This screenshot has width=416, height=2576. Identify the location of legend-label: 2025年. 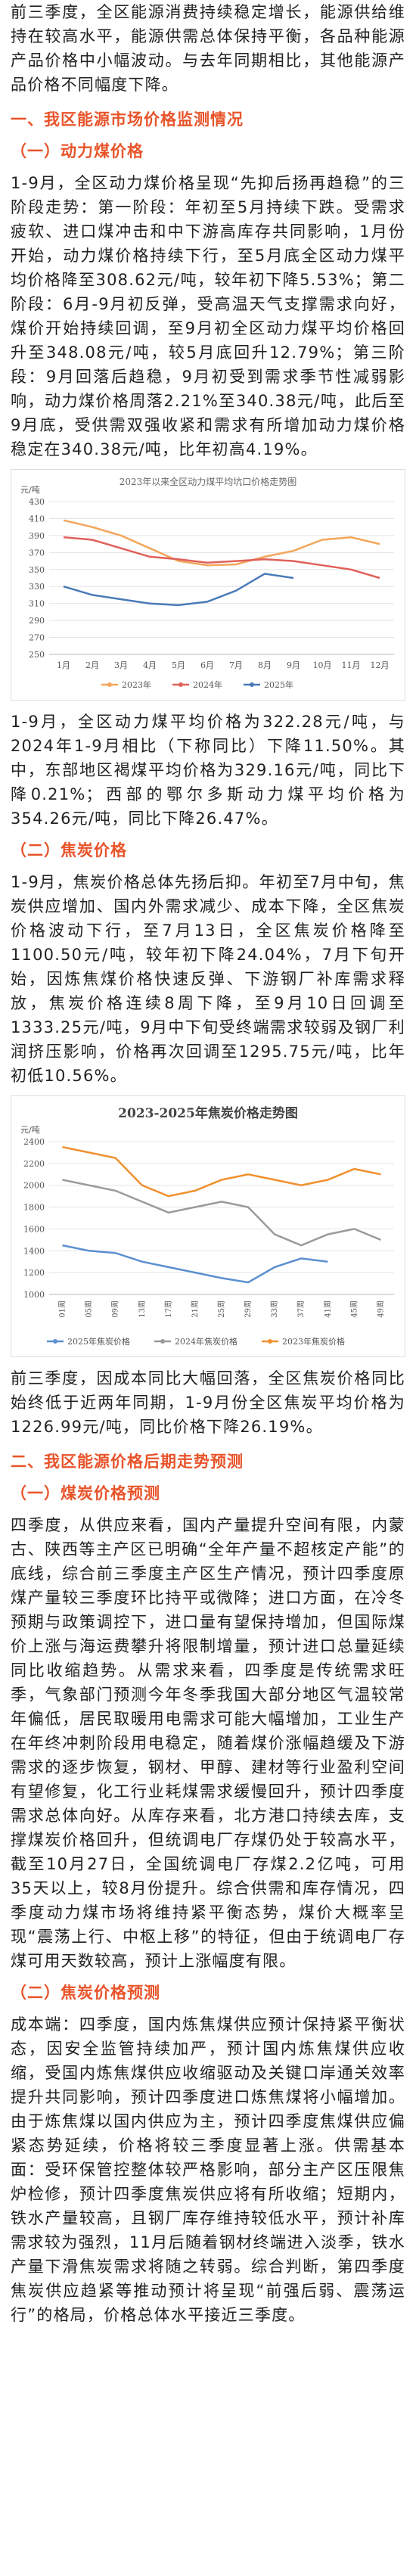
(278, 684).